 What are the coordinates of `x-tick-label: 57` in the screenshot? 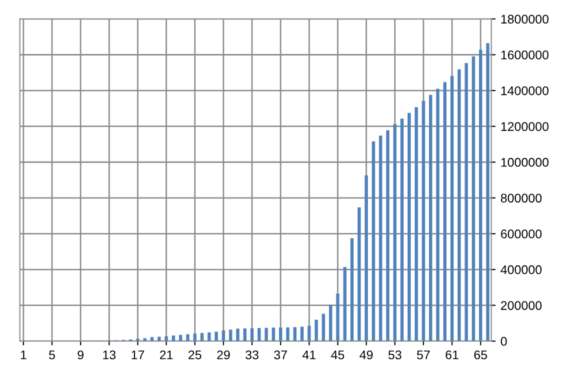 It's located at (423, 355).